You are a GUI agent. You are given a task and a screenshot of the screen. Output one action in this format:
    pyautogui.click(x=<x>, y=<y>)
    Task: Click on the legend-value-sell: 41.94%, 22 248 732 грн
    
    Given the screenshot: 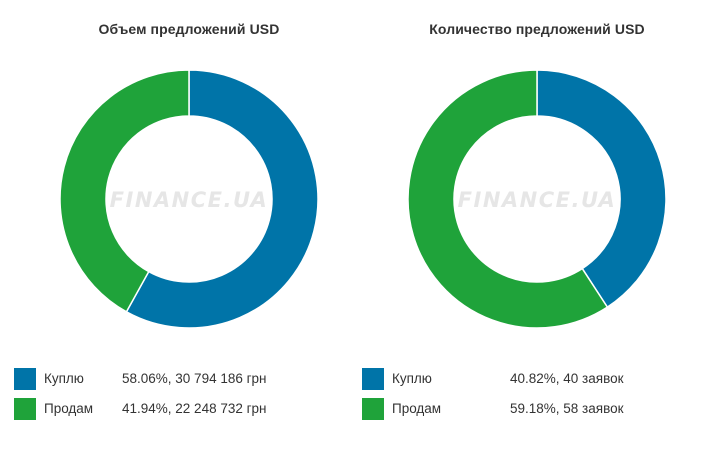 What is the action you would take?
    pyautogui.click(x=194, y=408)
    